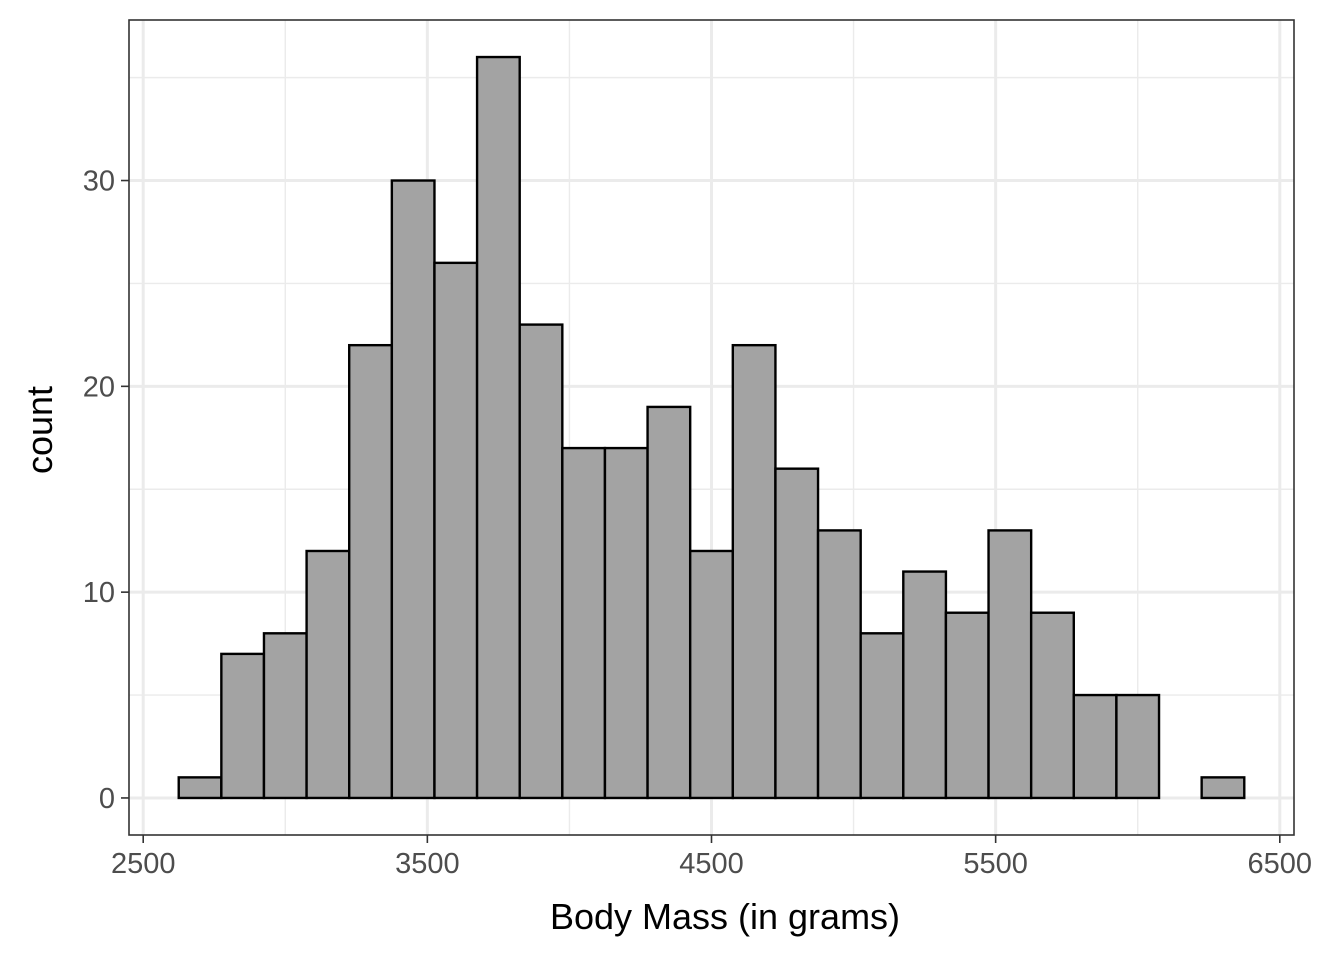 The height and width of the screenshot is (965, 1344). I want to click on y-tick-label: 0, so click(107, 799).